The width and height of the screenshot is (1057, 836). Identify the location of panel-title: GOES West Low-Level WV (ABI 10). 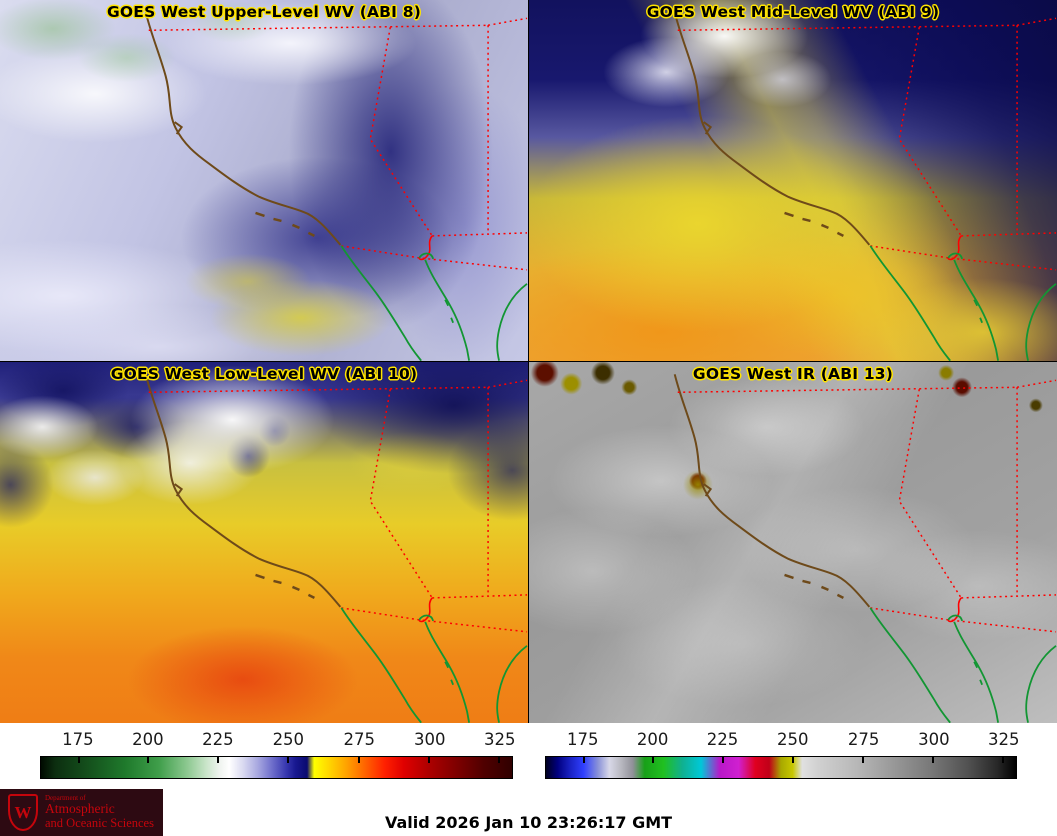
(264, 374).